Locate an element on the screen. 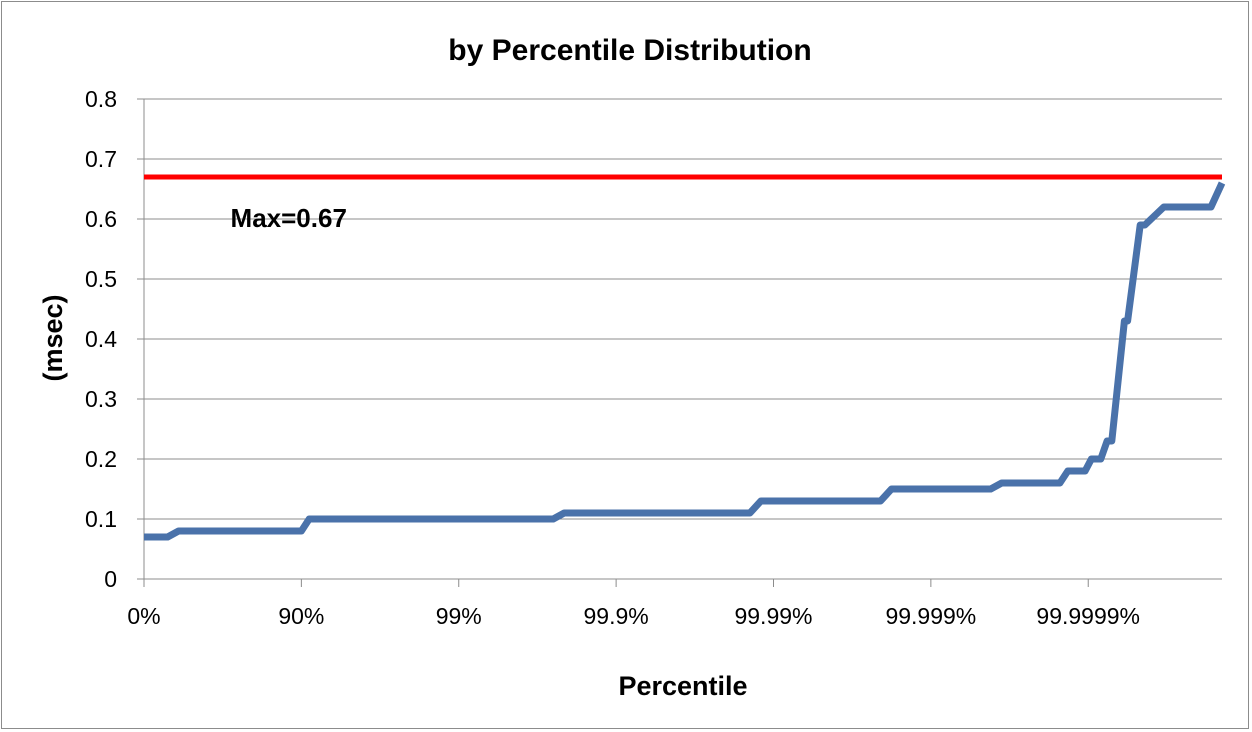 This screenshot has width=1252, height=732. y-tick-label: 0.5 is located at coordinates (101, 279).